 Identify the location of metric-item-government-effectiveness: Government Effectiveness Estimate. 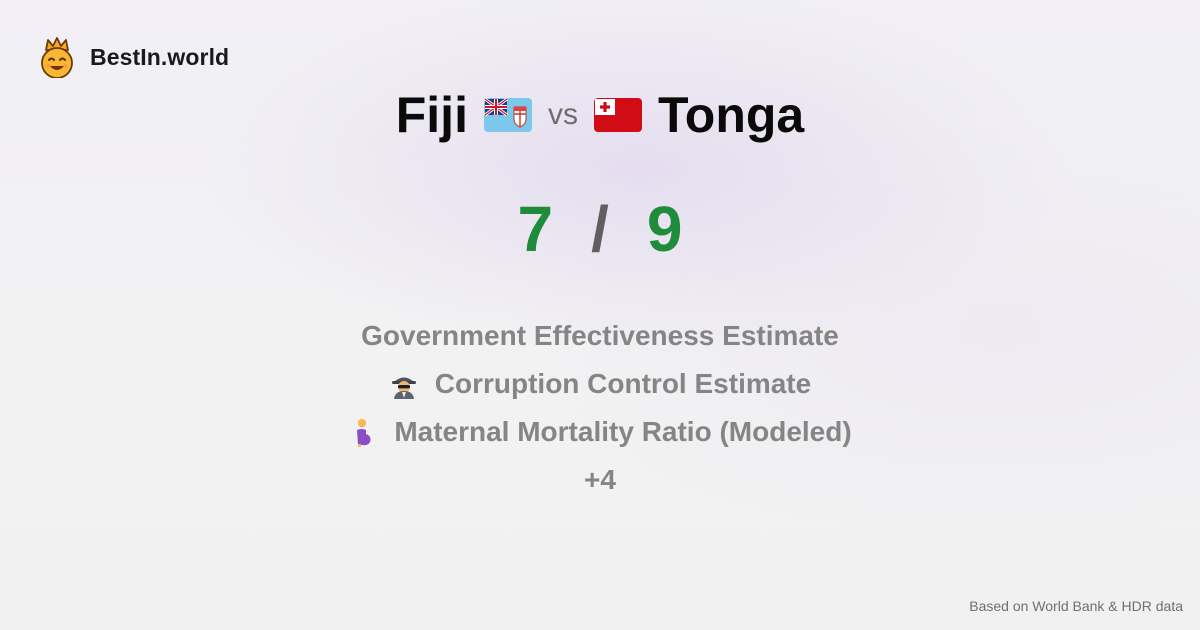
(600, 336).